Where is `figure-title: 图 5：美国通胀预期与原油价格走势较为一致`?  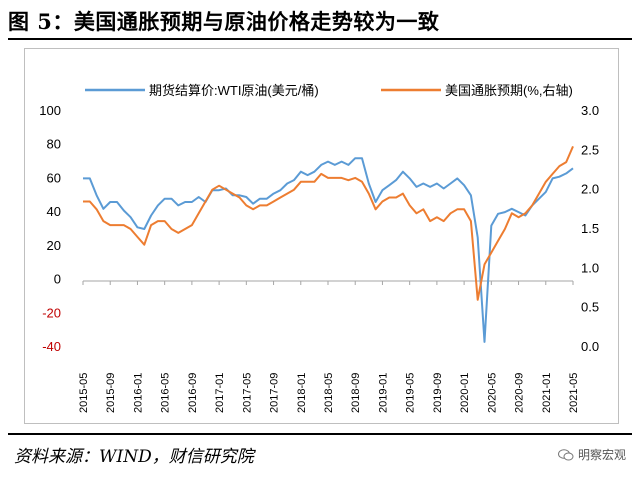
figure-title: 图 5：美国通胀预期与原油价格走势较为一致 is located at coordinates (224, 21).